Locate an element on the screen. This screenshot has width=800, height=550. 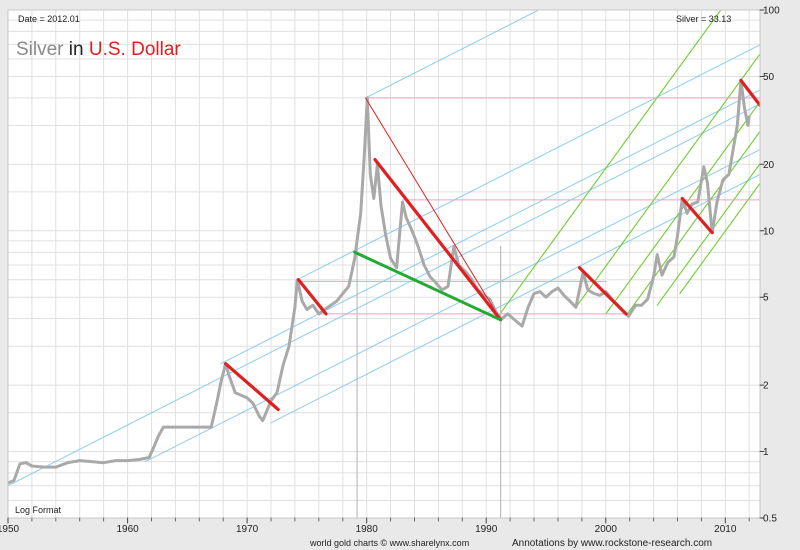
x-tick-label: 1980 is located at coordinates (367, 529).